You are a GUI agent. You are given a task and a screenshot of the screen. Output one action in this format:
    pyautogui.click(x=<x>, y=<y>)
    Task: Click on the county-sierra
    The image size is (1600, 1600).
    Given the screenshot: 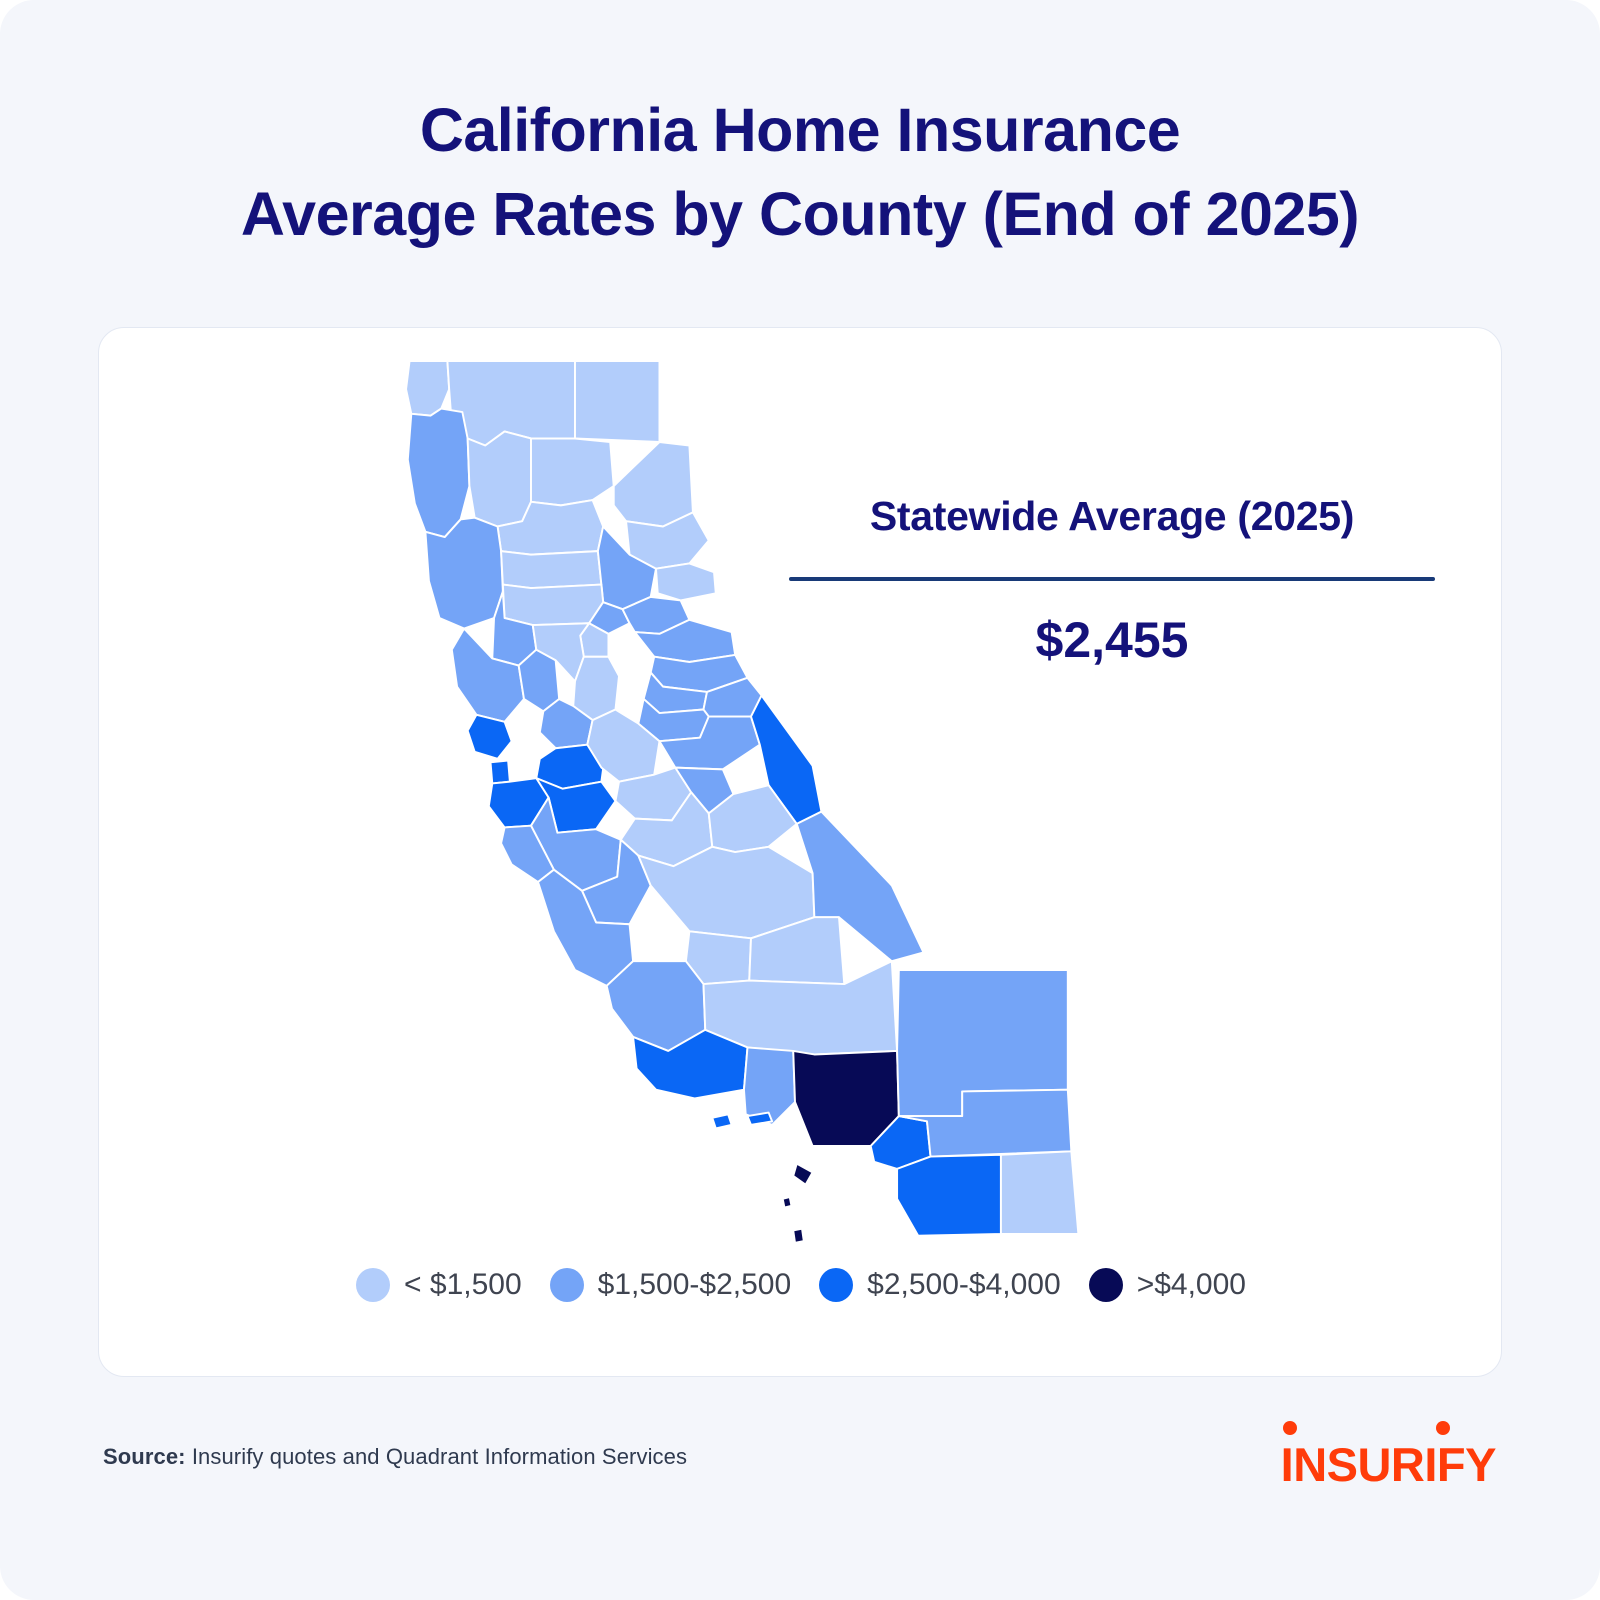 What is the action you would take?
    pyautogui.click(x=685, y=582)
    